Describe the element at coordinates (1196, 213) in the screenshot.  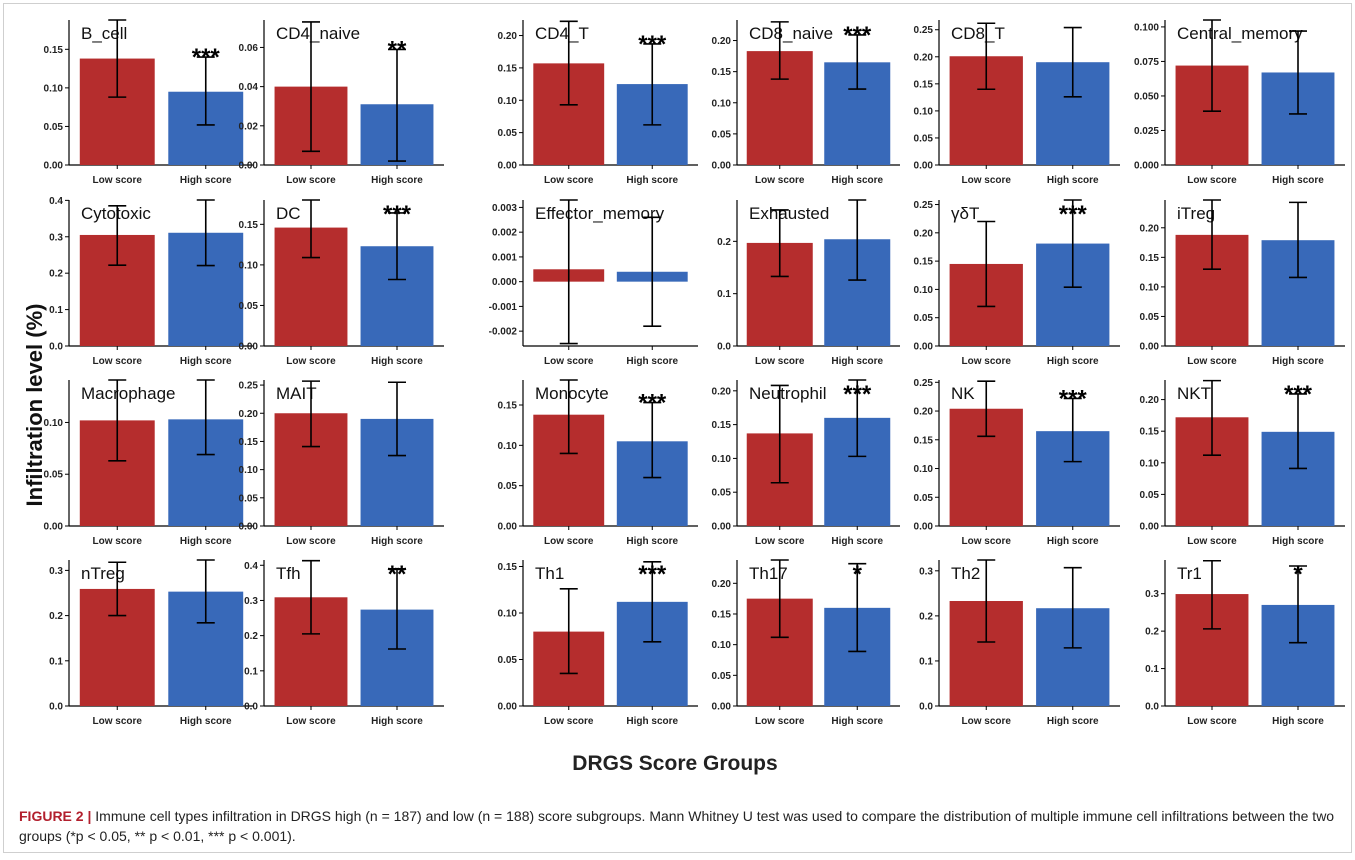
I see `panel-title: iTreg` at that location.